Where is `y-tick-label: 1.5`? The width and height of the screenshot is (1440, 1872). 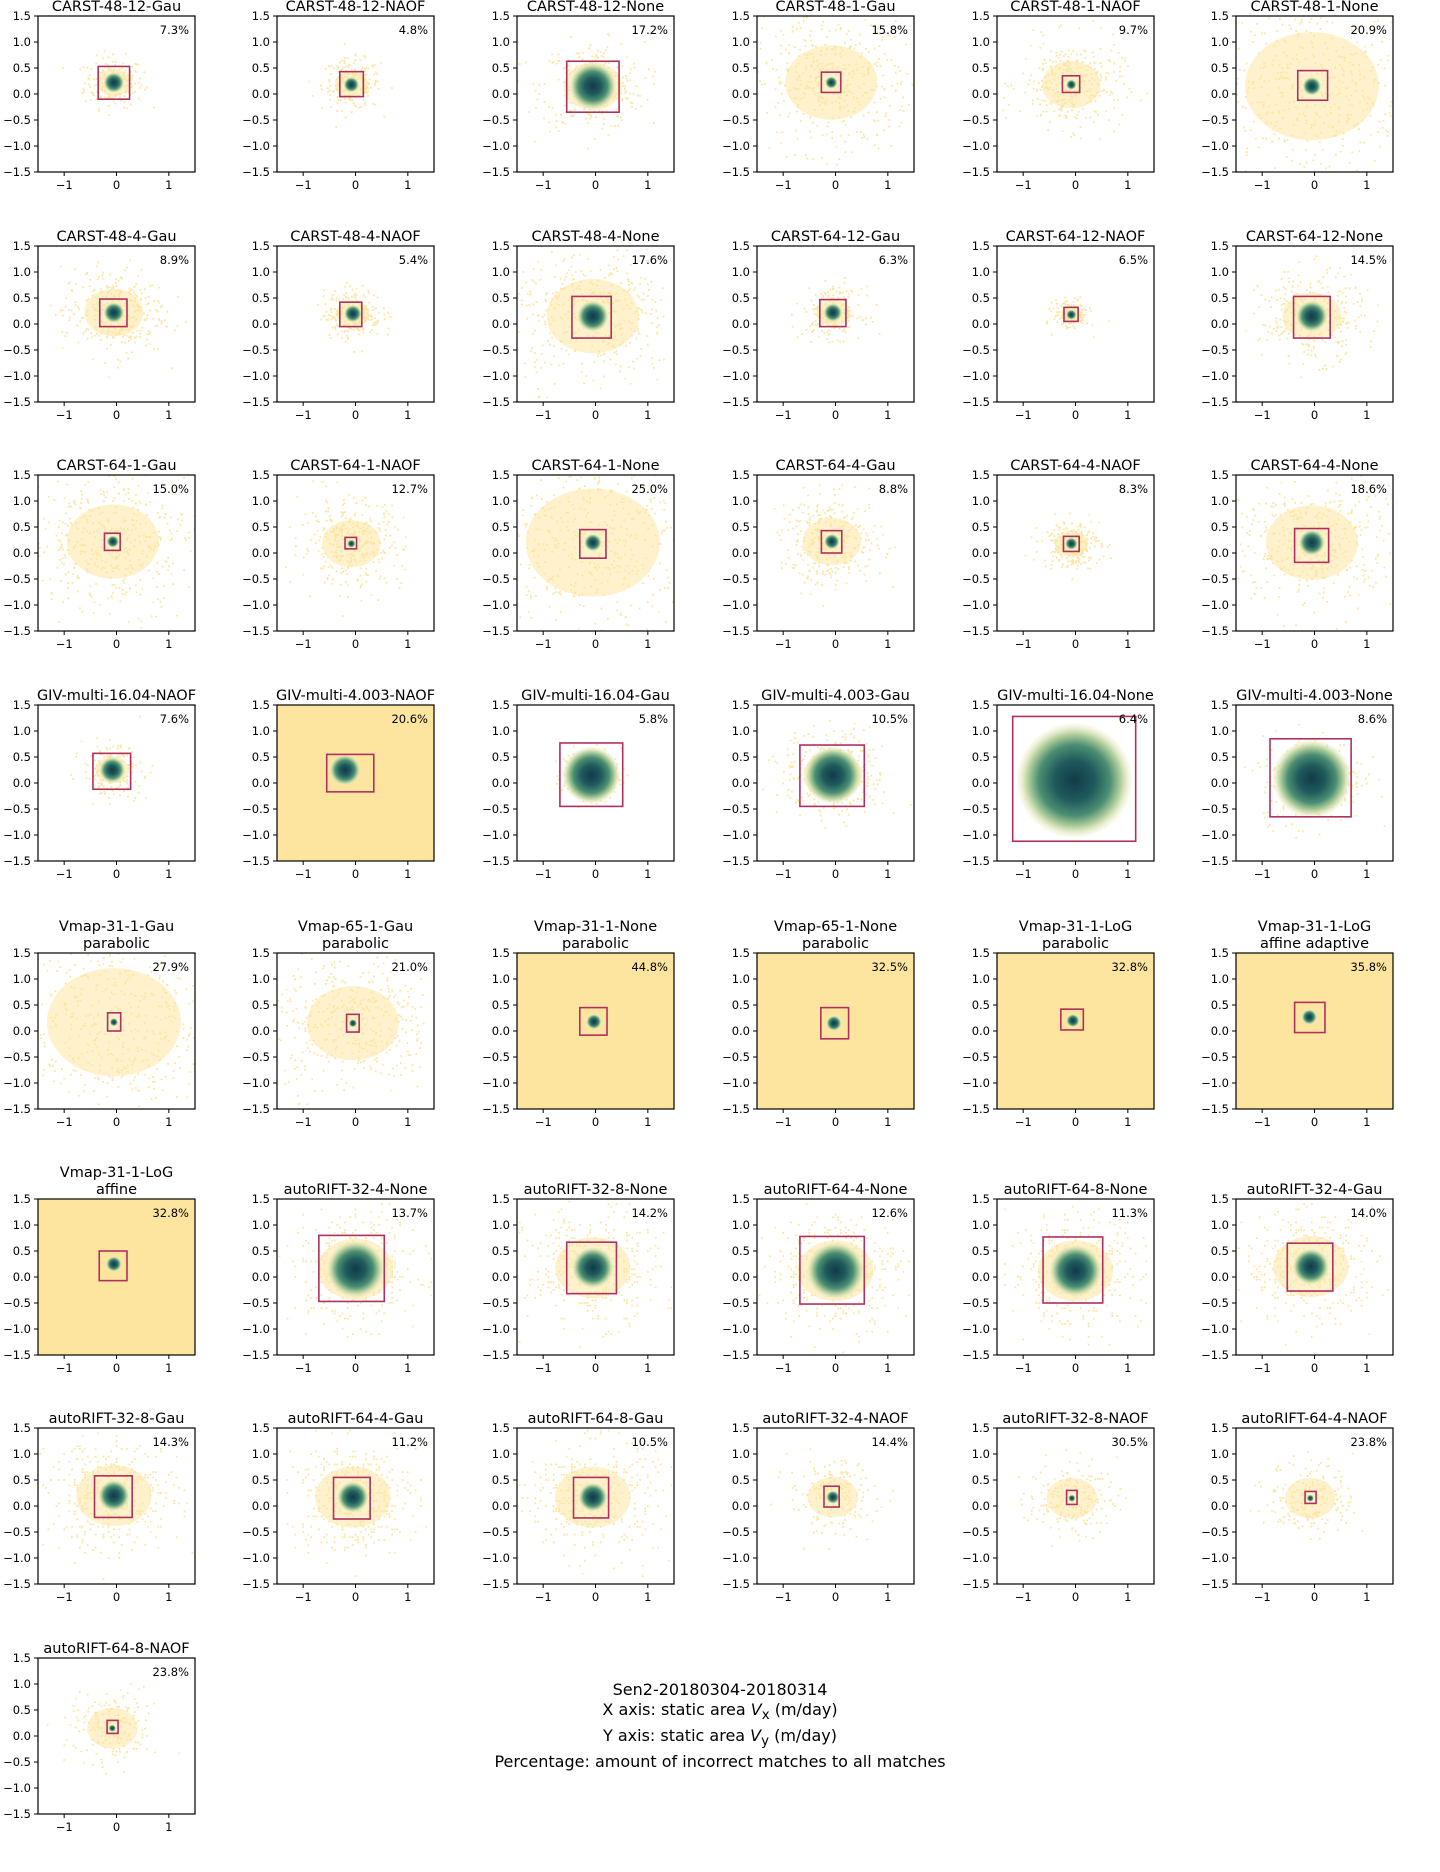
y-tick-label: 1.5 is located at coordinates (501, 16).